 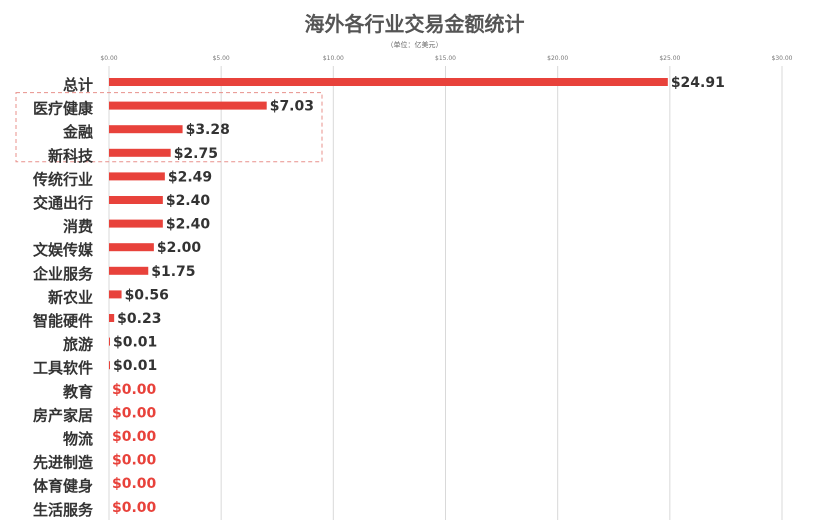 I want to click on category-label: 物流, so click(x=78, y=439).